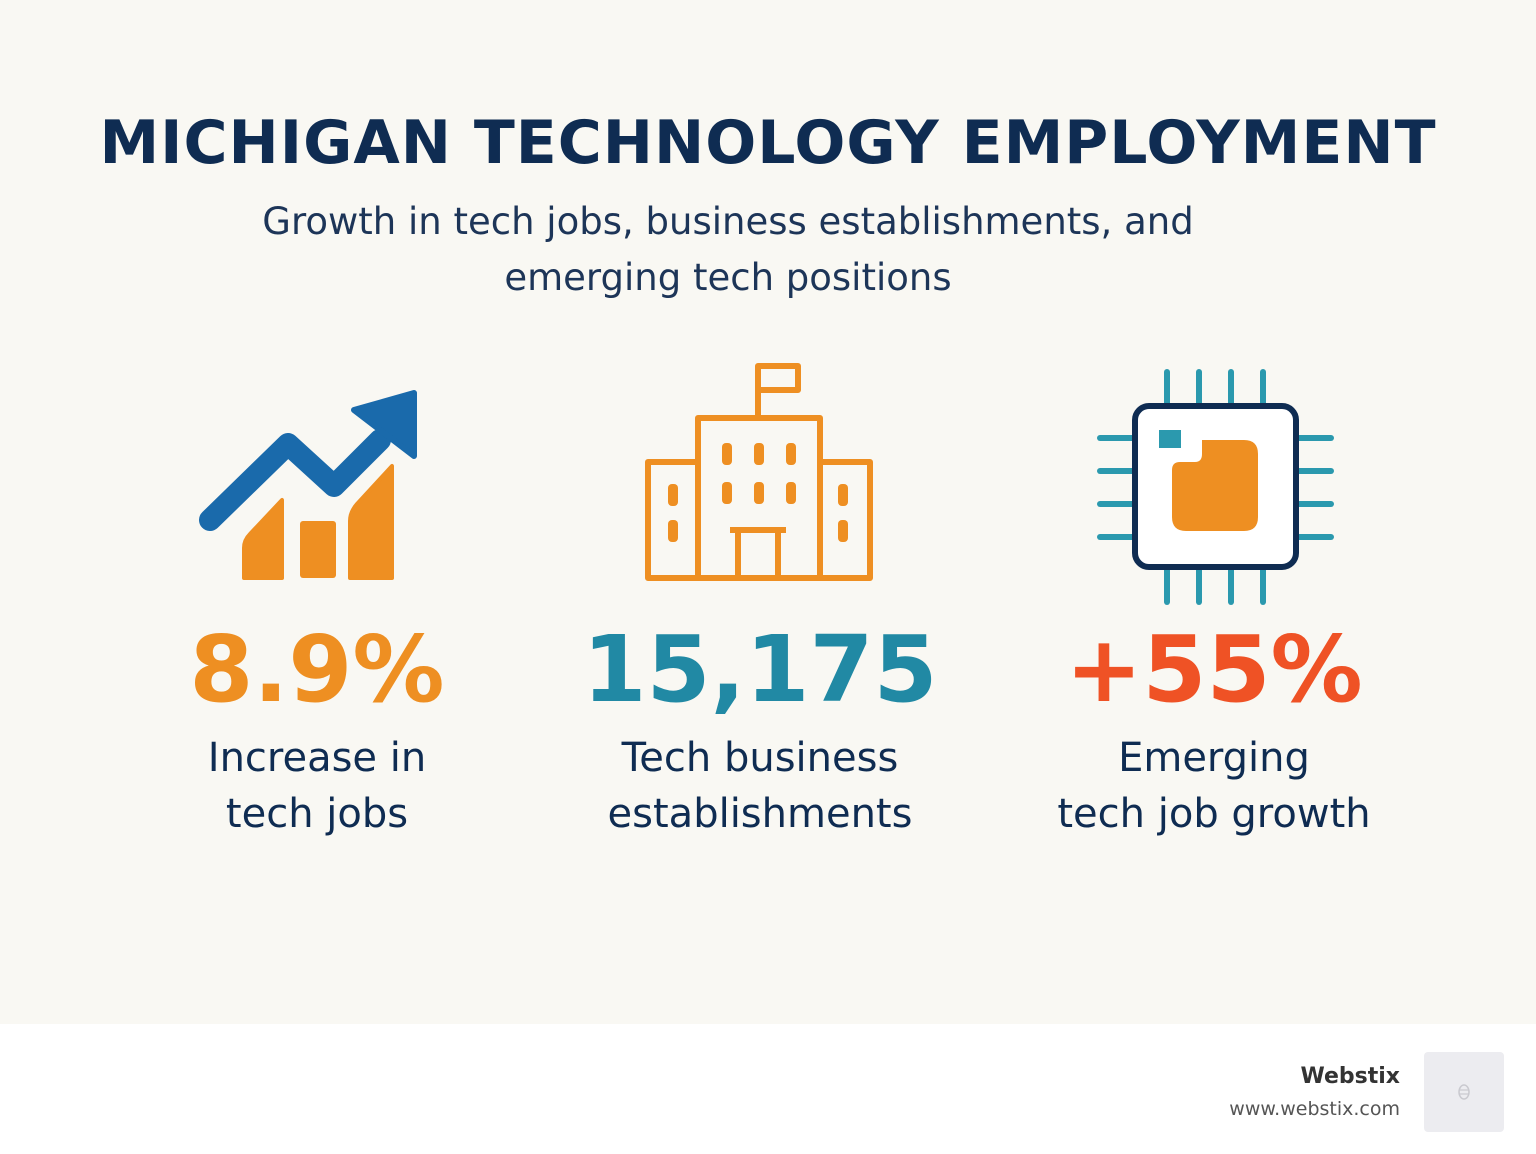  Describe the element at coordinates (308, 485) in the screenshot. I see `trending-chart-icon` at that location.